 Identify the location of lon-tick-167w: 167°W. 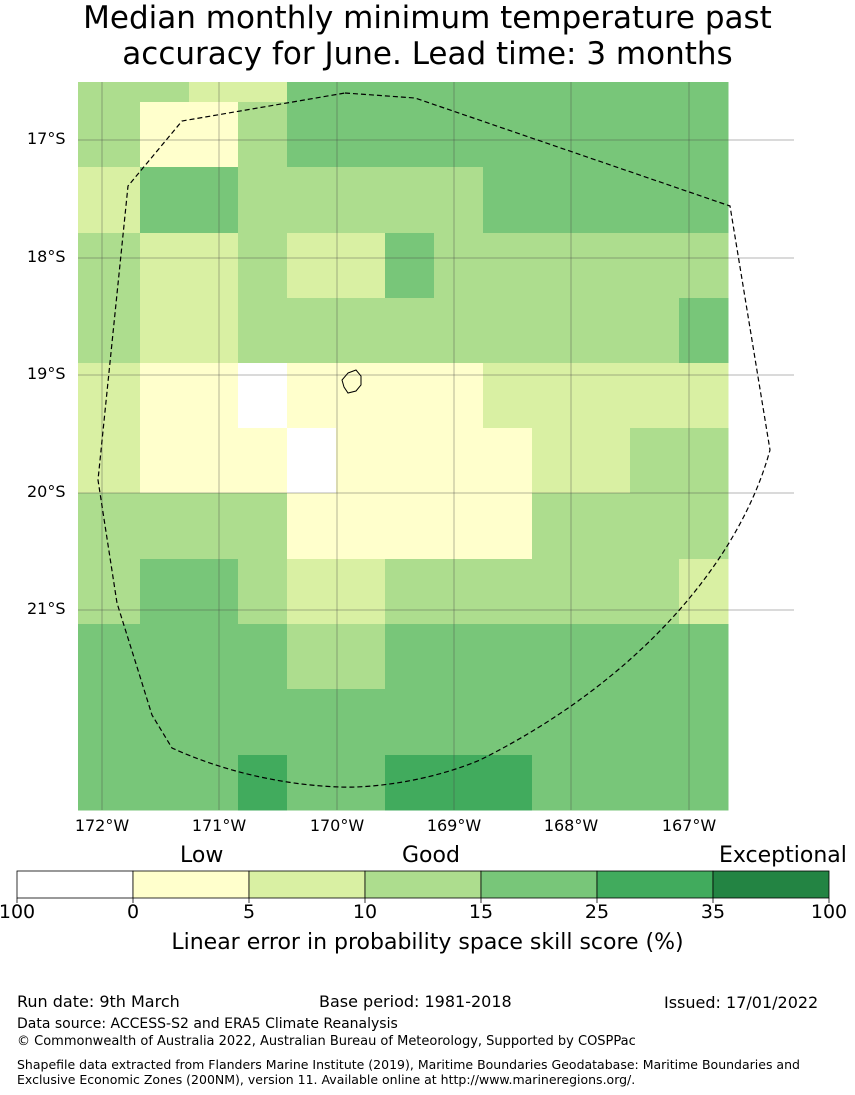
(689, 825).